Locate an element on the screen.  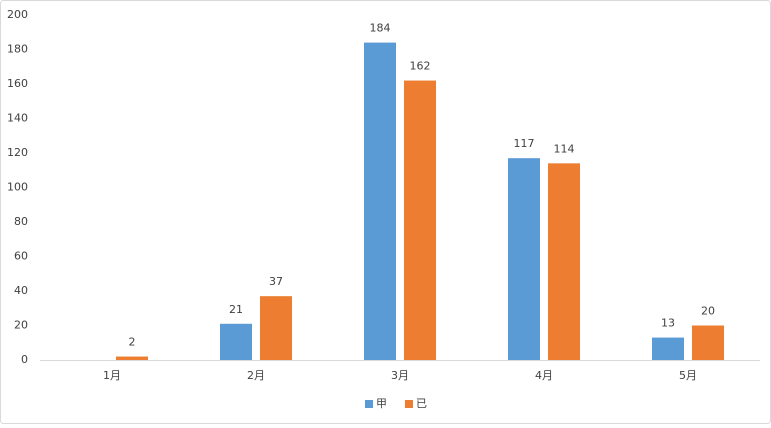
x-tick-label: 2月 is located at coordinates (256, 375).